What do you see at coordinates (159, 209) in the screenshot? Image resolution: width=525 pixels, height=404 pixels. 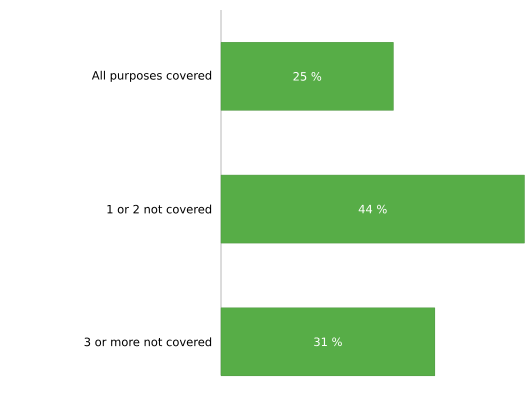 I see `y-tick-label: 1 or 2 not covered` at bounding box center [159, 209].